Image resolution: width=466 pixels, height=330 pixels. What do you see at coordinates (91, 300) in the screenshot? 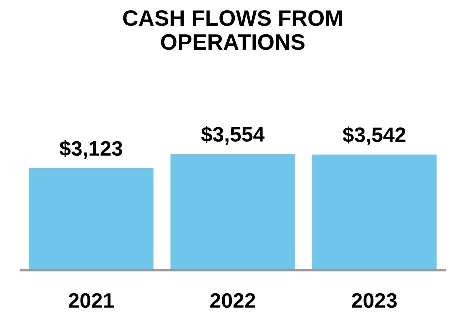
I see `x-tick-label: 2021` at bounding box center [91, 300].